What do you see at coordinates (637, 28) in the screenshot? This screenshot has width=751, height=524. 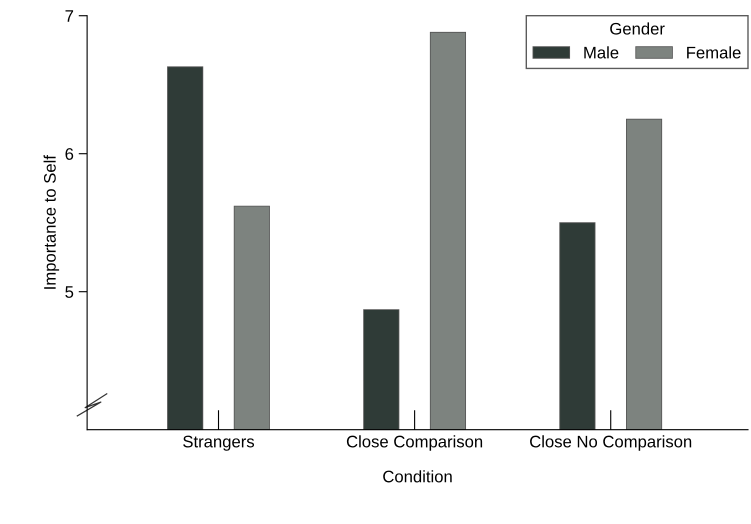 I see `legend-title: Gender` at bounding box center [637, 28].